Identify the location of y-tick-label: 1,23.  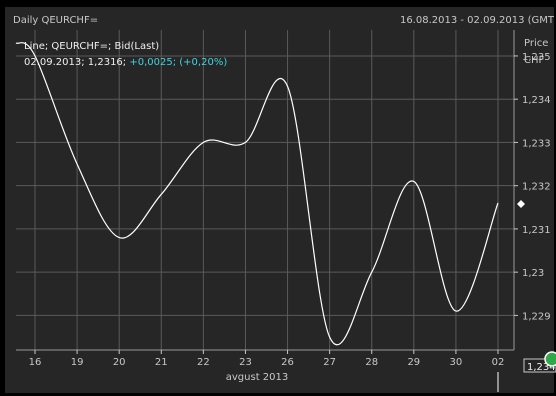
(533, 273).